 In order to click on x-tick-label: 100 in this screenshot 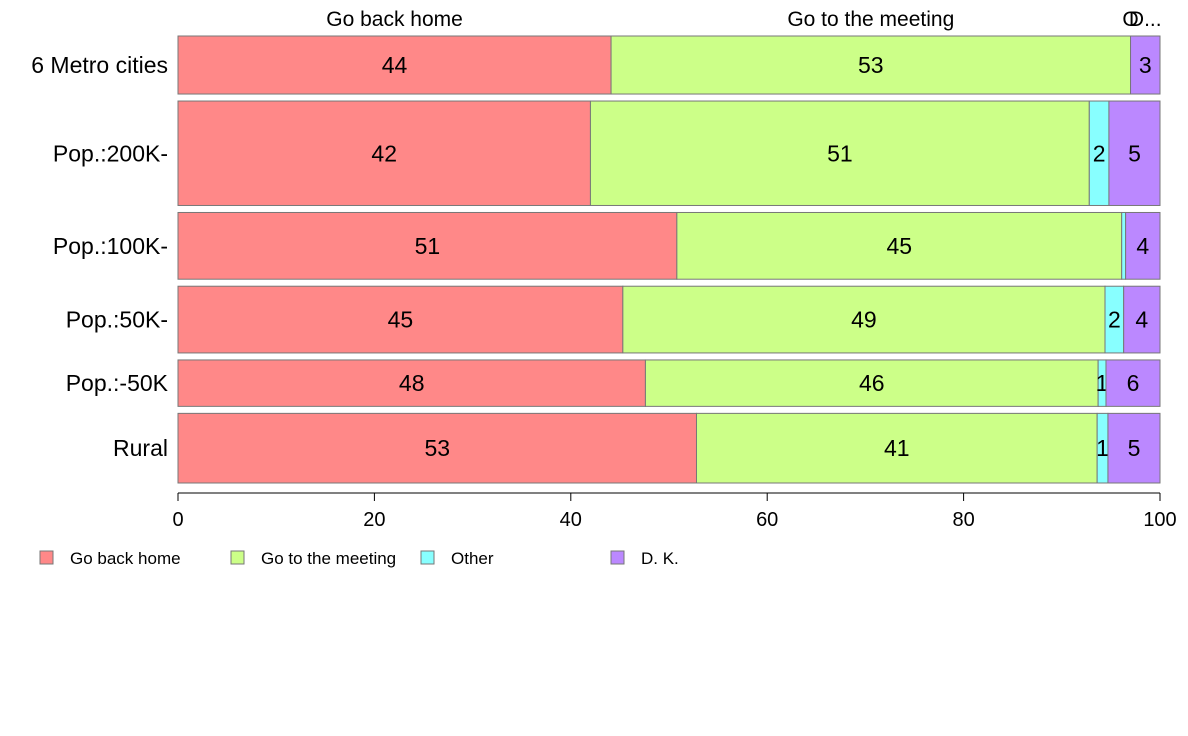, I will do `click(1159, 520)`.